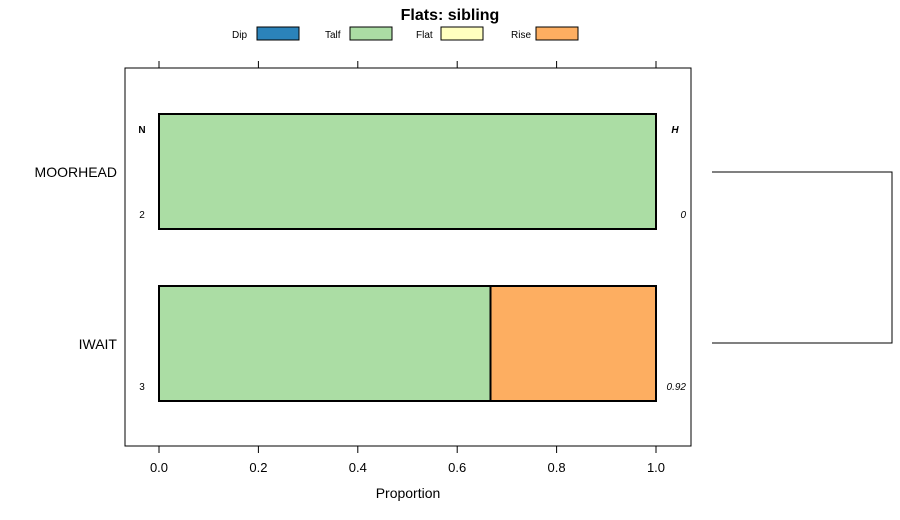 This screenshot has width=900, height=520. What do you see at coordinates (98, 344) in the screenshot?
I see `category-label-iwait: IWAIT` at bounding box center [98, 344].